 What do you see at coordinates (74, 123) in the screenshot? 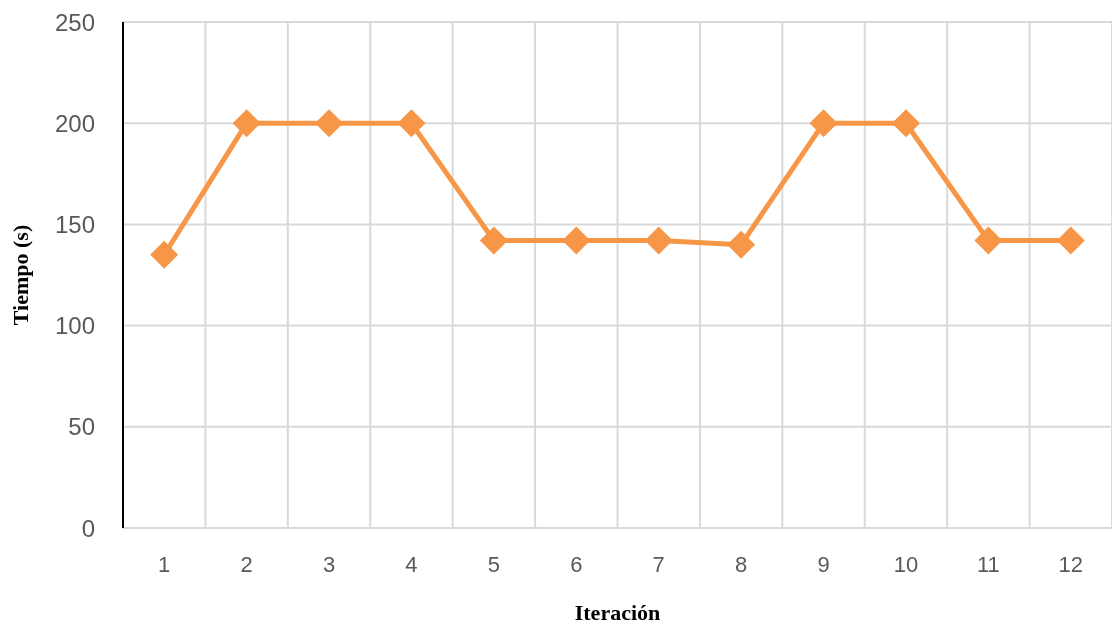
I see `y-tick-label: 200` at bounding box center [74, 123].